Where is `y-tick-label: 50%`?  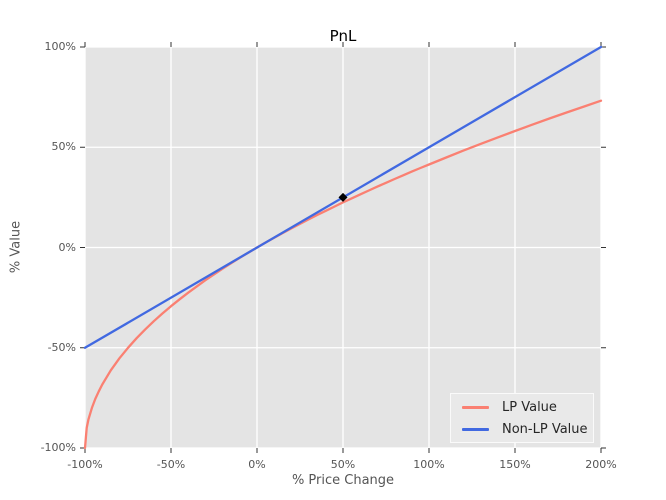 y-tick-label: 50% is located at coordinates (63, 147).